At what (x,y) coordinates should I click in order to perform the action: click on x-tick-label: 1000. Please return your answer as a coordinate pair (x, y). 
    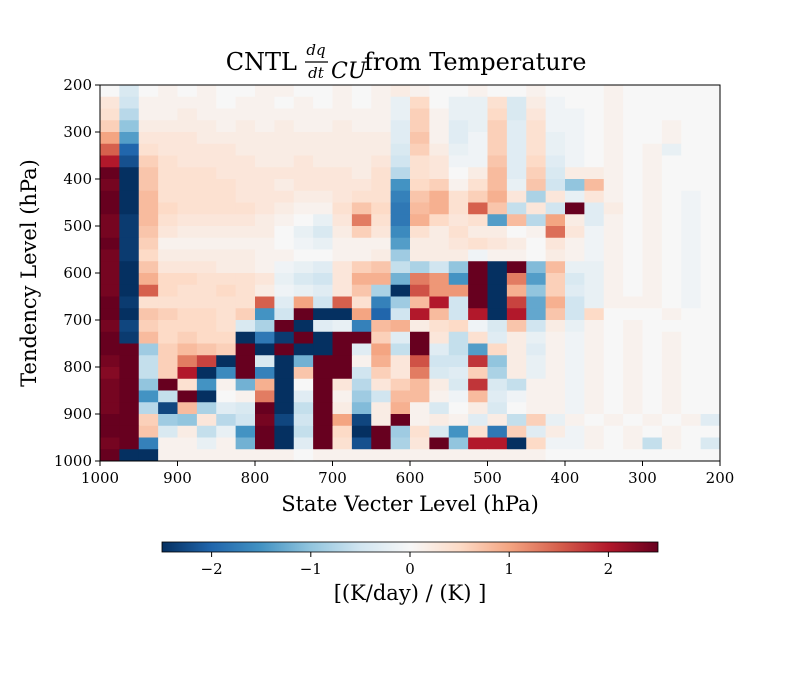
    Looking at the image, I should click on (100, 478).